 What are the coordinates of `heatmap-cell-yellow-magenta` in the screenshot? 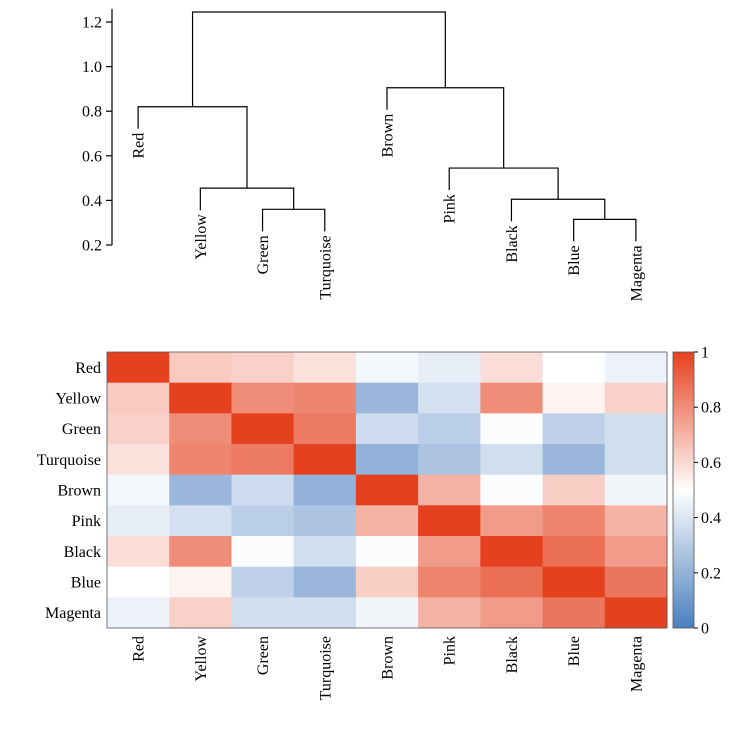 It's located at (636, 398).